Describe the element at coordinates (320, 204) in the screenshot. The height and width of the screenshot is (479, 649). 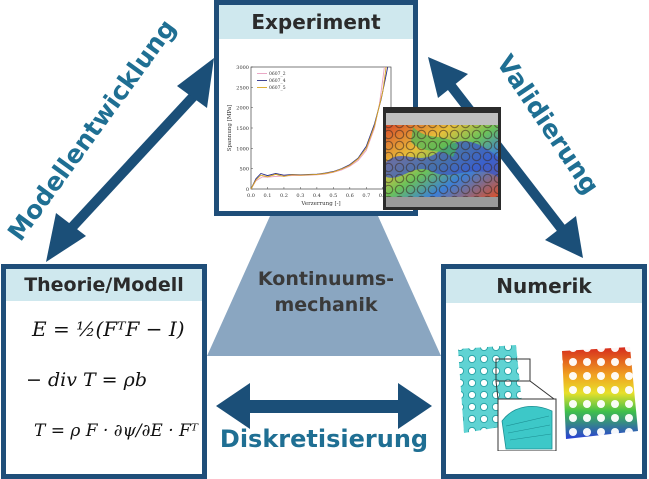
I see `x-axis-label: Verzerrung [-]` at that location.